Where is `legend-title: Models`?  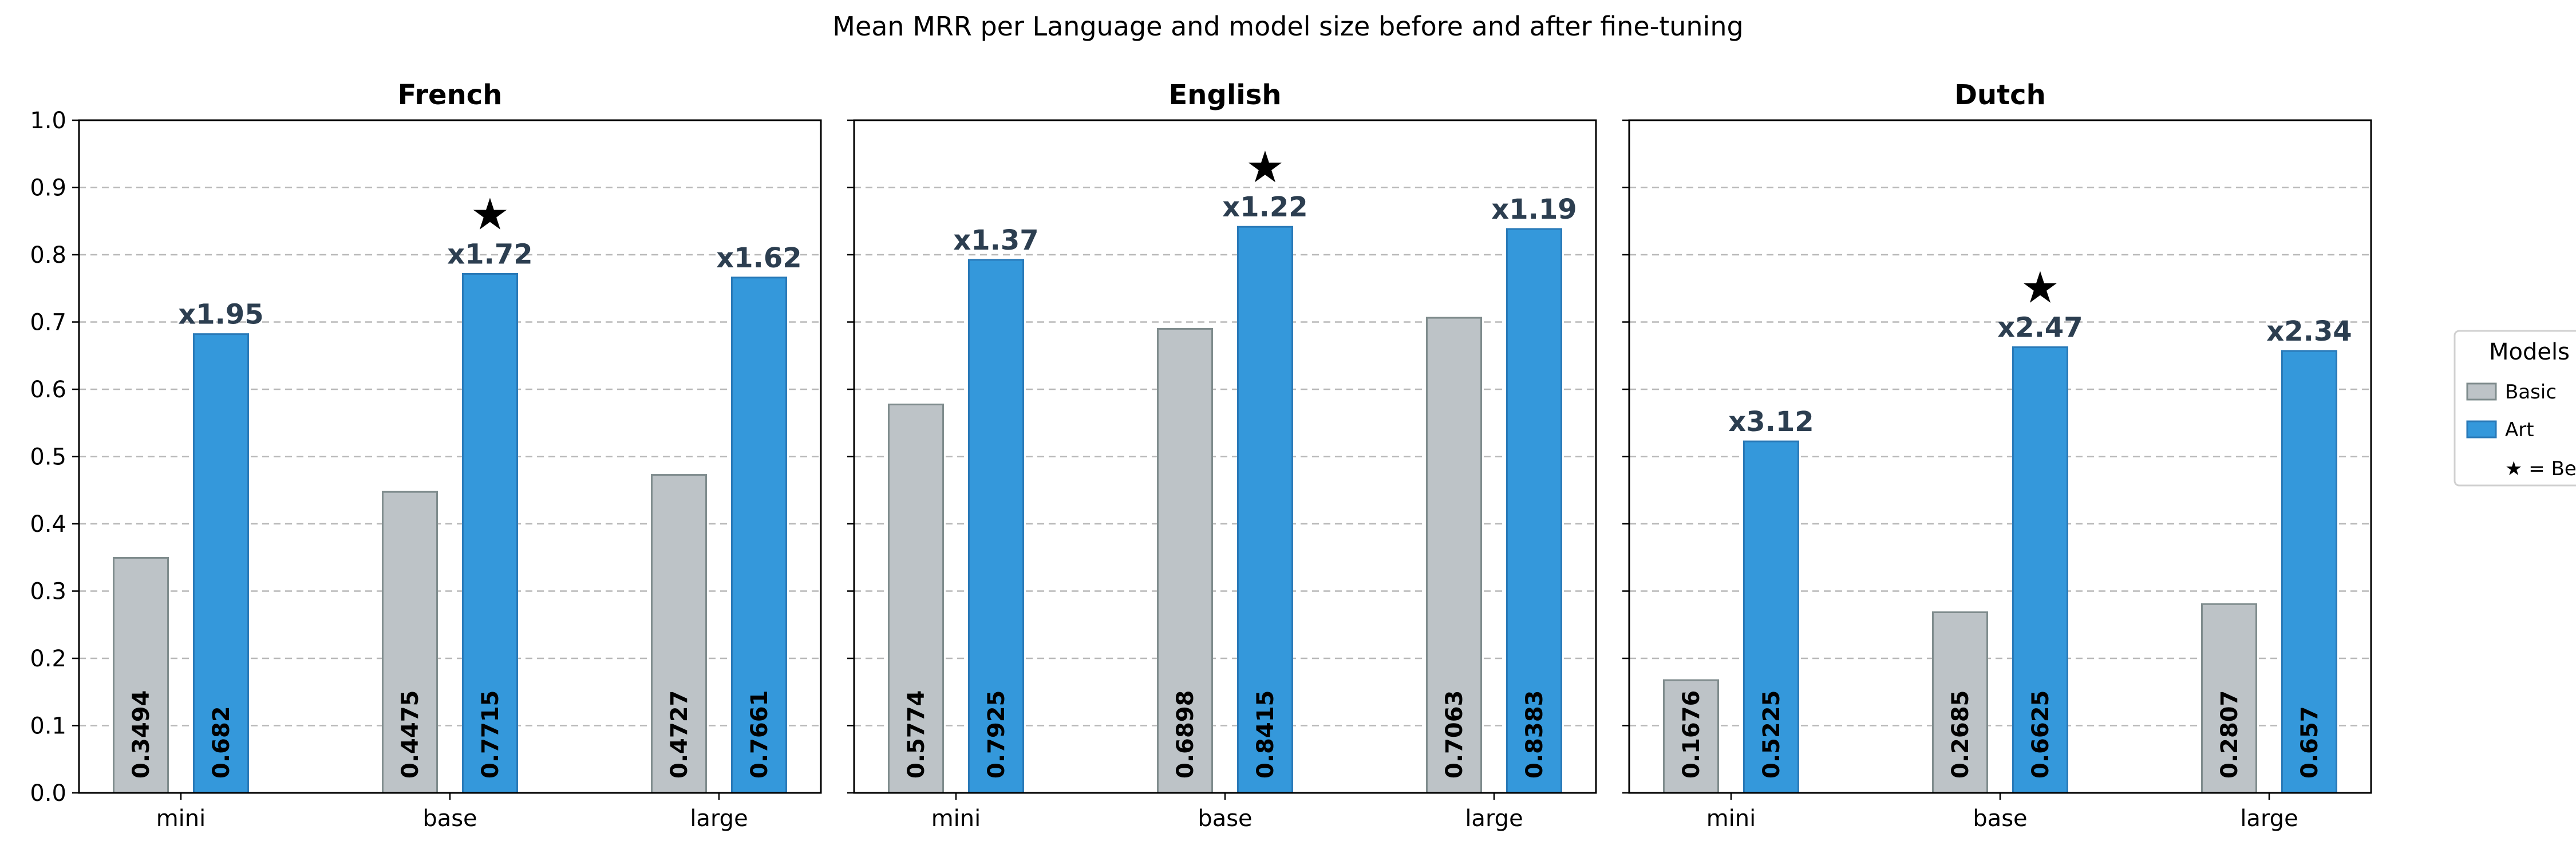 legend-title: Models is located at coordinates (2529, 352).